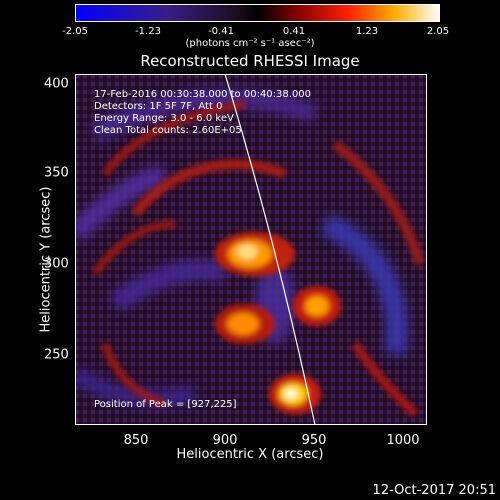 This screenshot has width=500, height=500. Describe the element at coordinates (367, 31) in the screenshot. I see `colorbar-tick-label: 1.23` at that location.